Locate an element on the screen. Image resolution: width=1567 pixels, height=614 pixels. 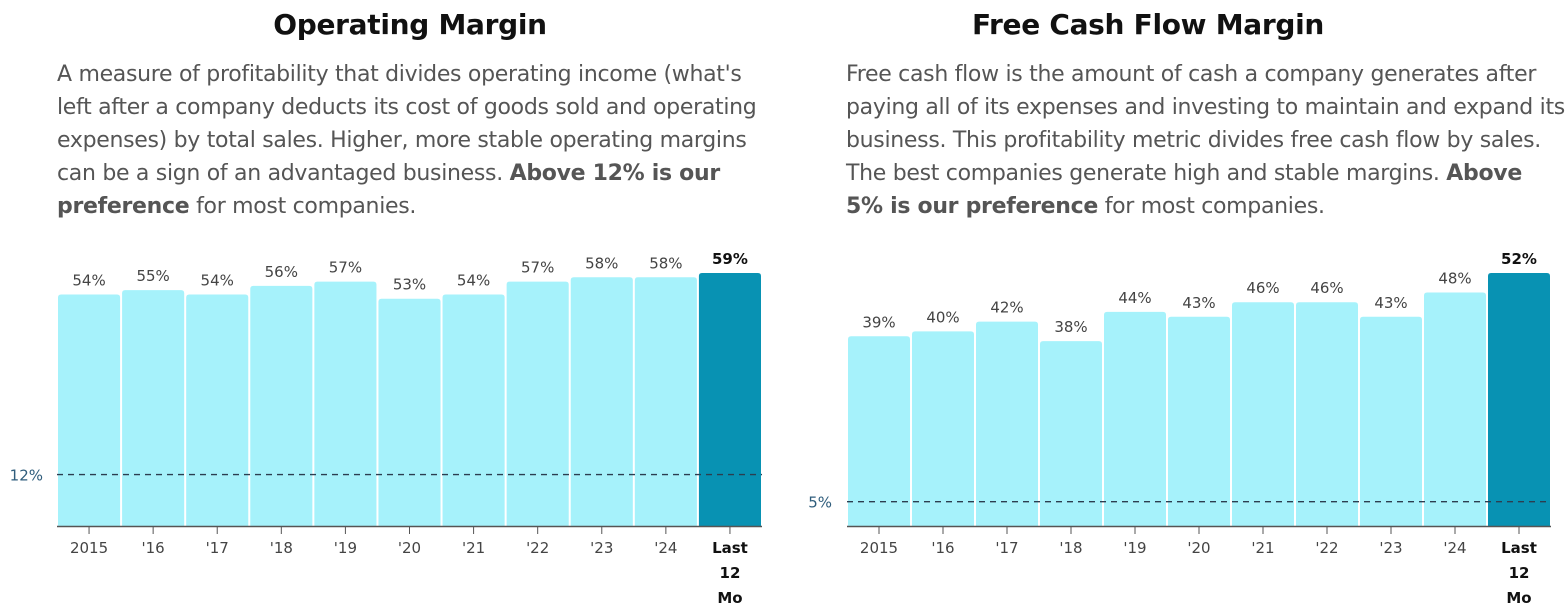
data-label: 53% is located at coordinates (409, 285).